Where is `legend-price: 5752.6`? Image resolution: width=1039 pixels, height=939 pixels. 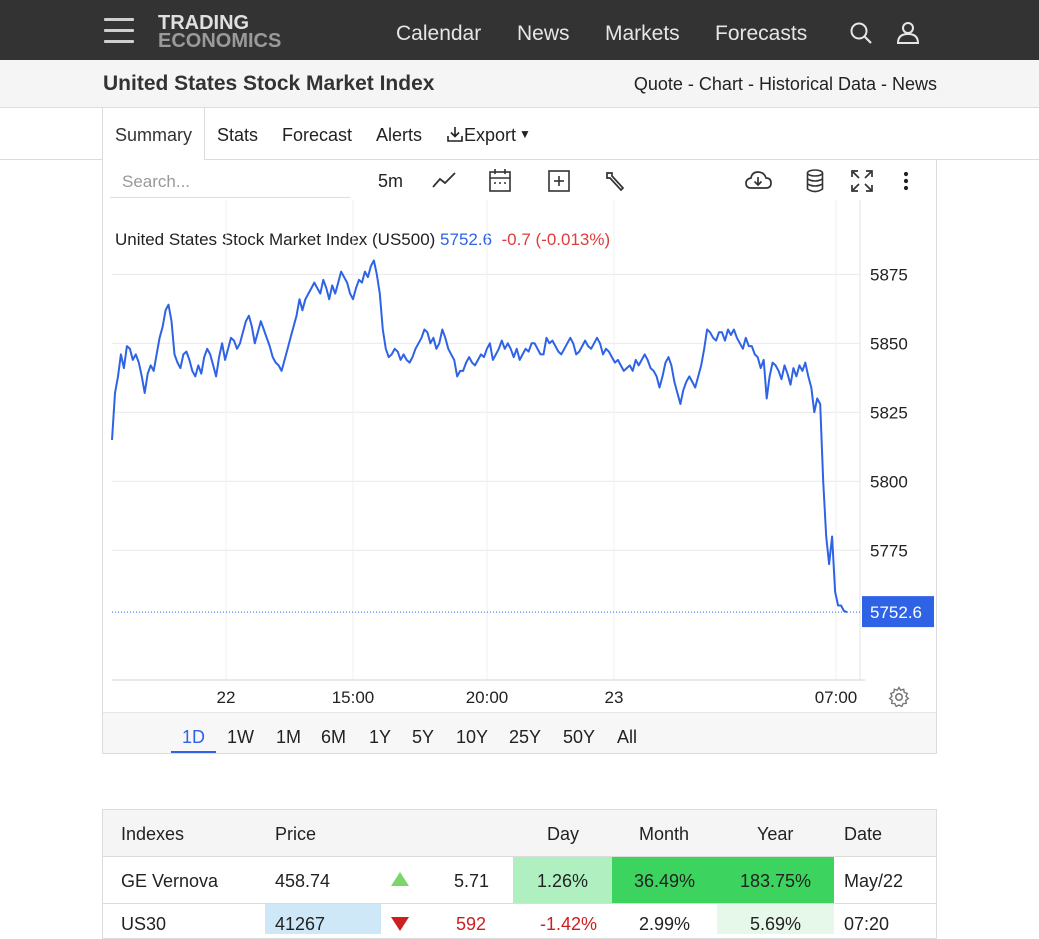
legend-price: 5752.6 is located at coordinates (466, 239).